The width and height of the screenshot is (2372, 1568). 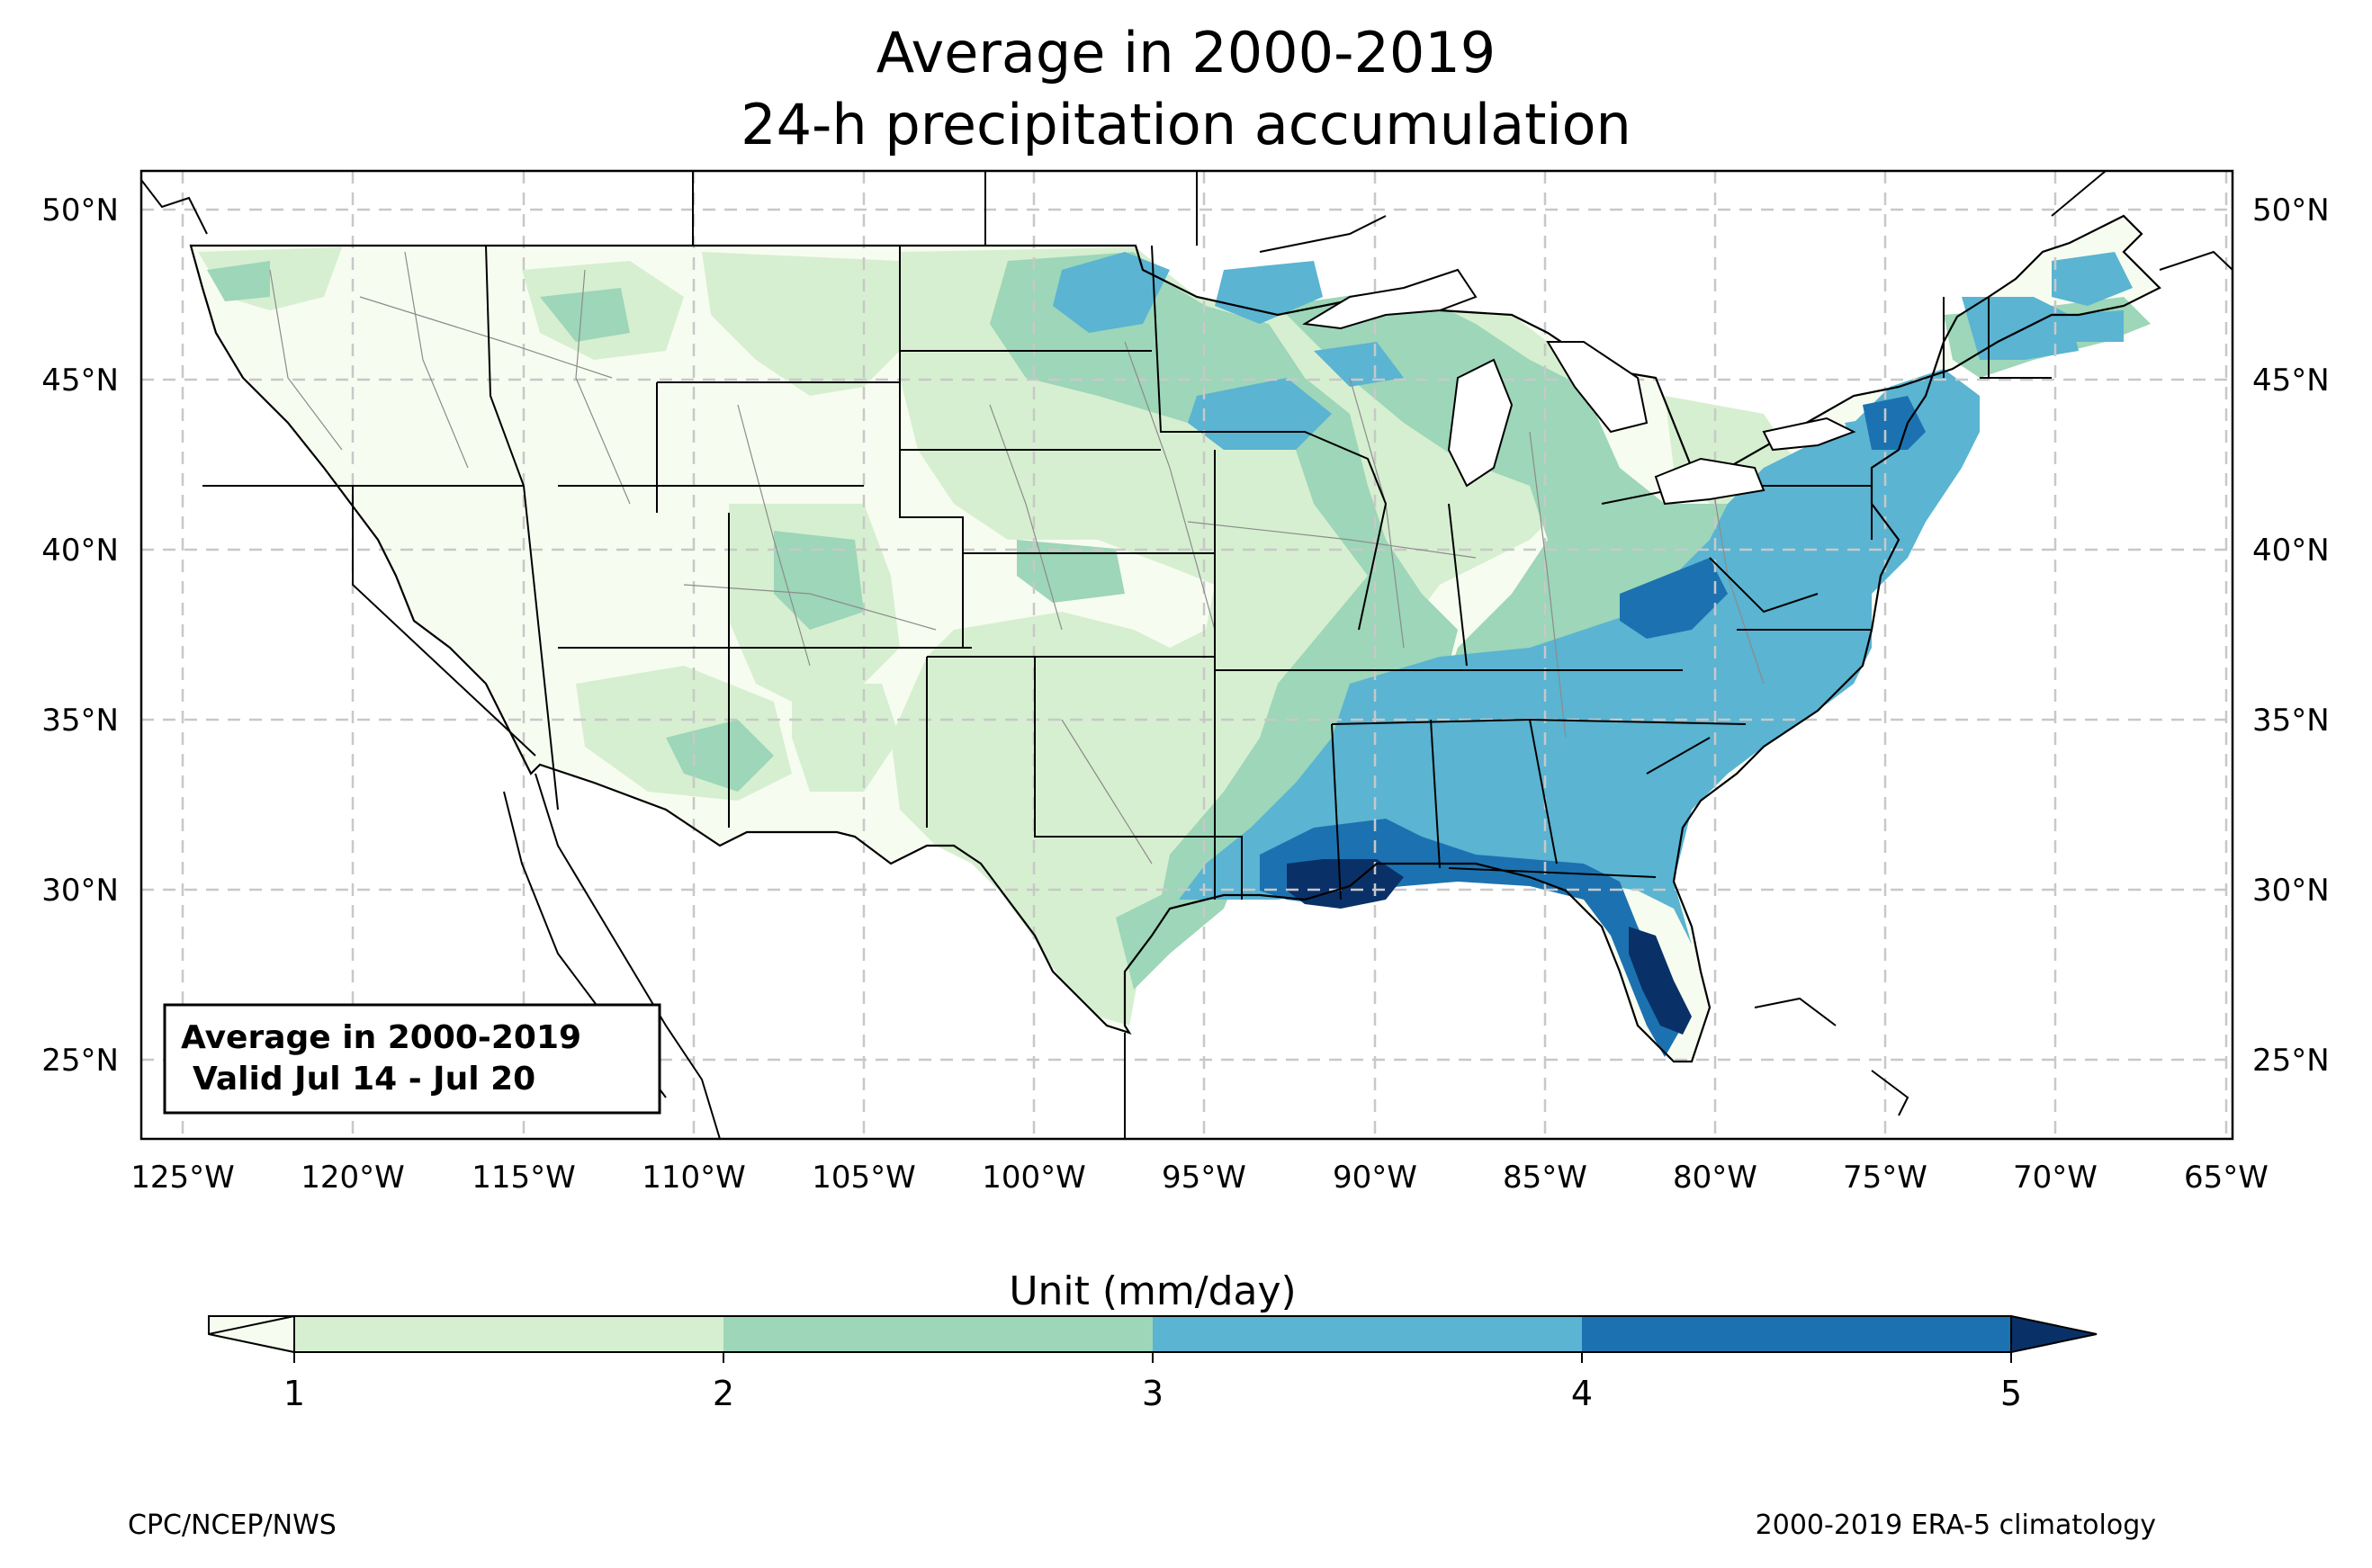 What do you see at coordinates (364, 1079) in the screenshot?
I see `validity-box-line-2: Valid Jul 14 - Jul 20` at bounding box center [364, 1079].